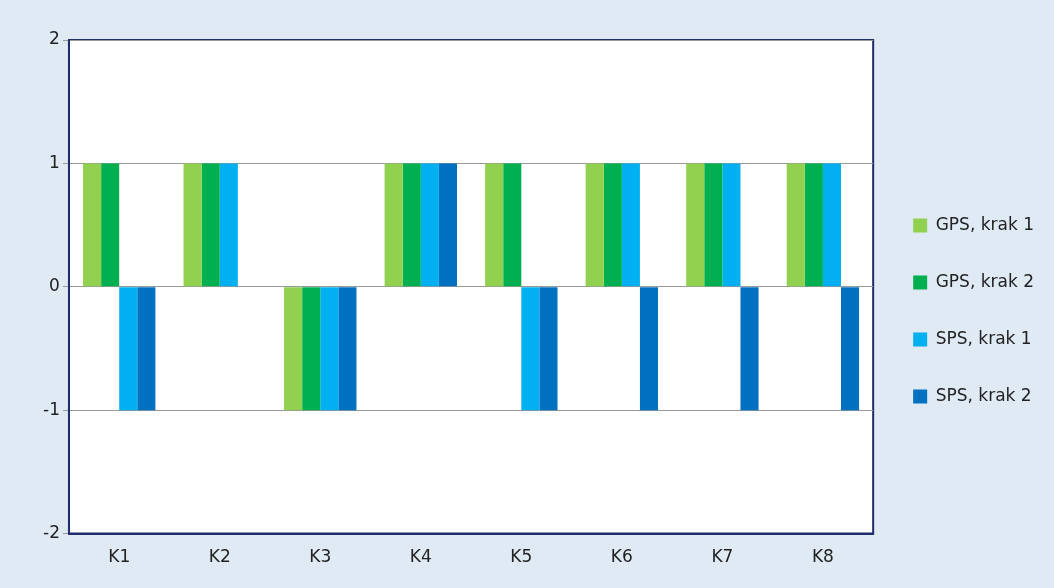  Describe the element at coordinates (219, 556) in the screenshot. I see `x-tick-label: K2` at that location.